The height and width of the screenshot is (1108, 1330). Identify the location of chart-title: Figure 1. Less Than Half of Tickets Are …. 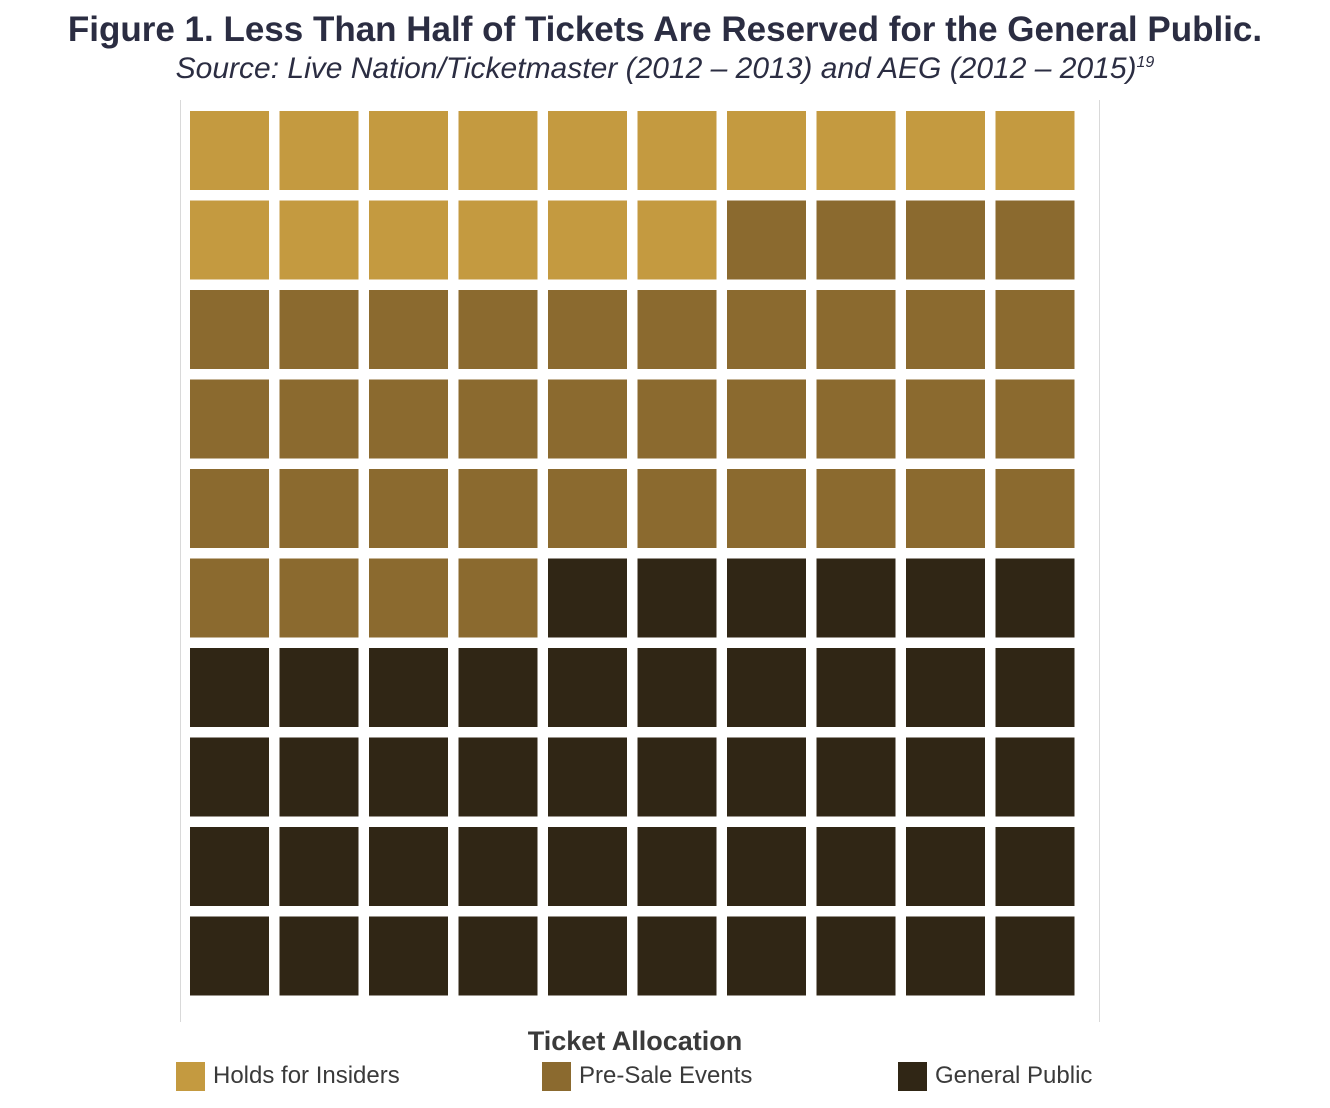
(665, 29).